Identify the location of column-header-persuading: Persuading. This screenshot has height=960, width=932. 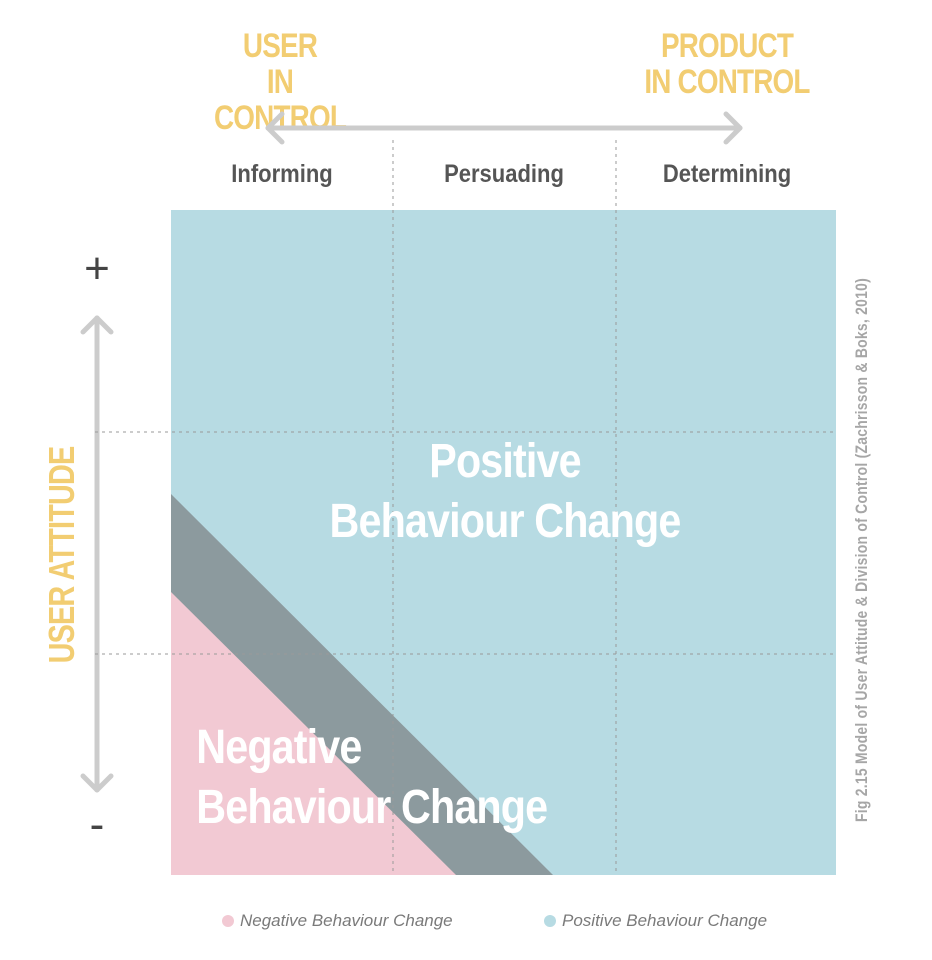
(504, 174).